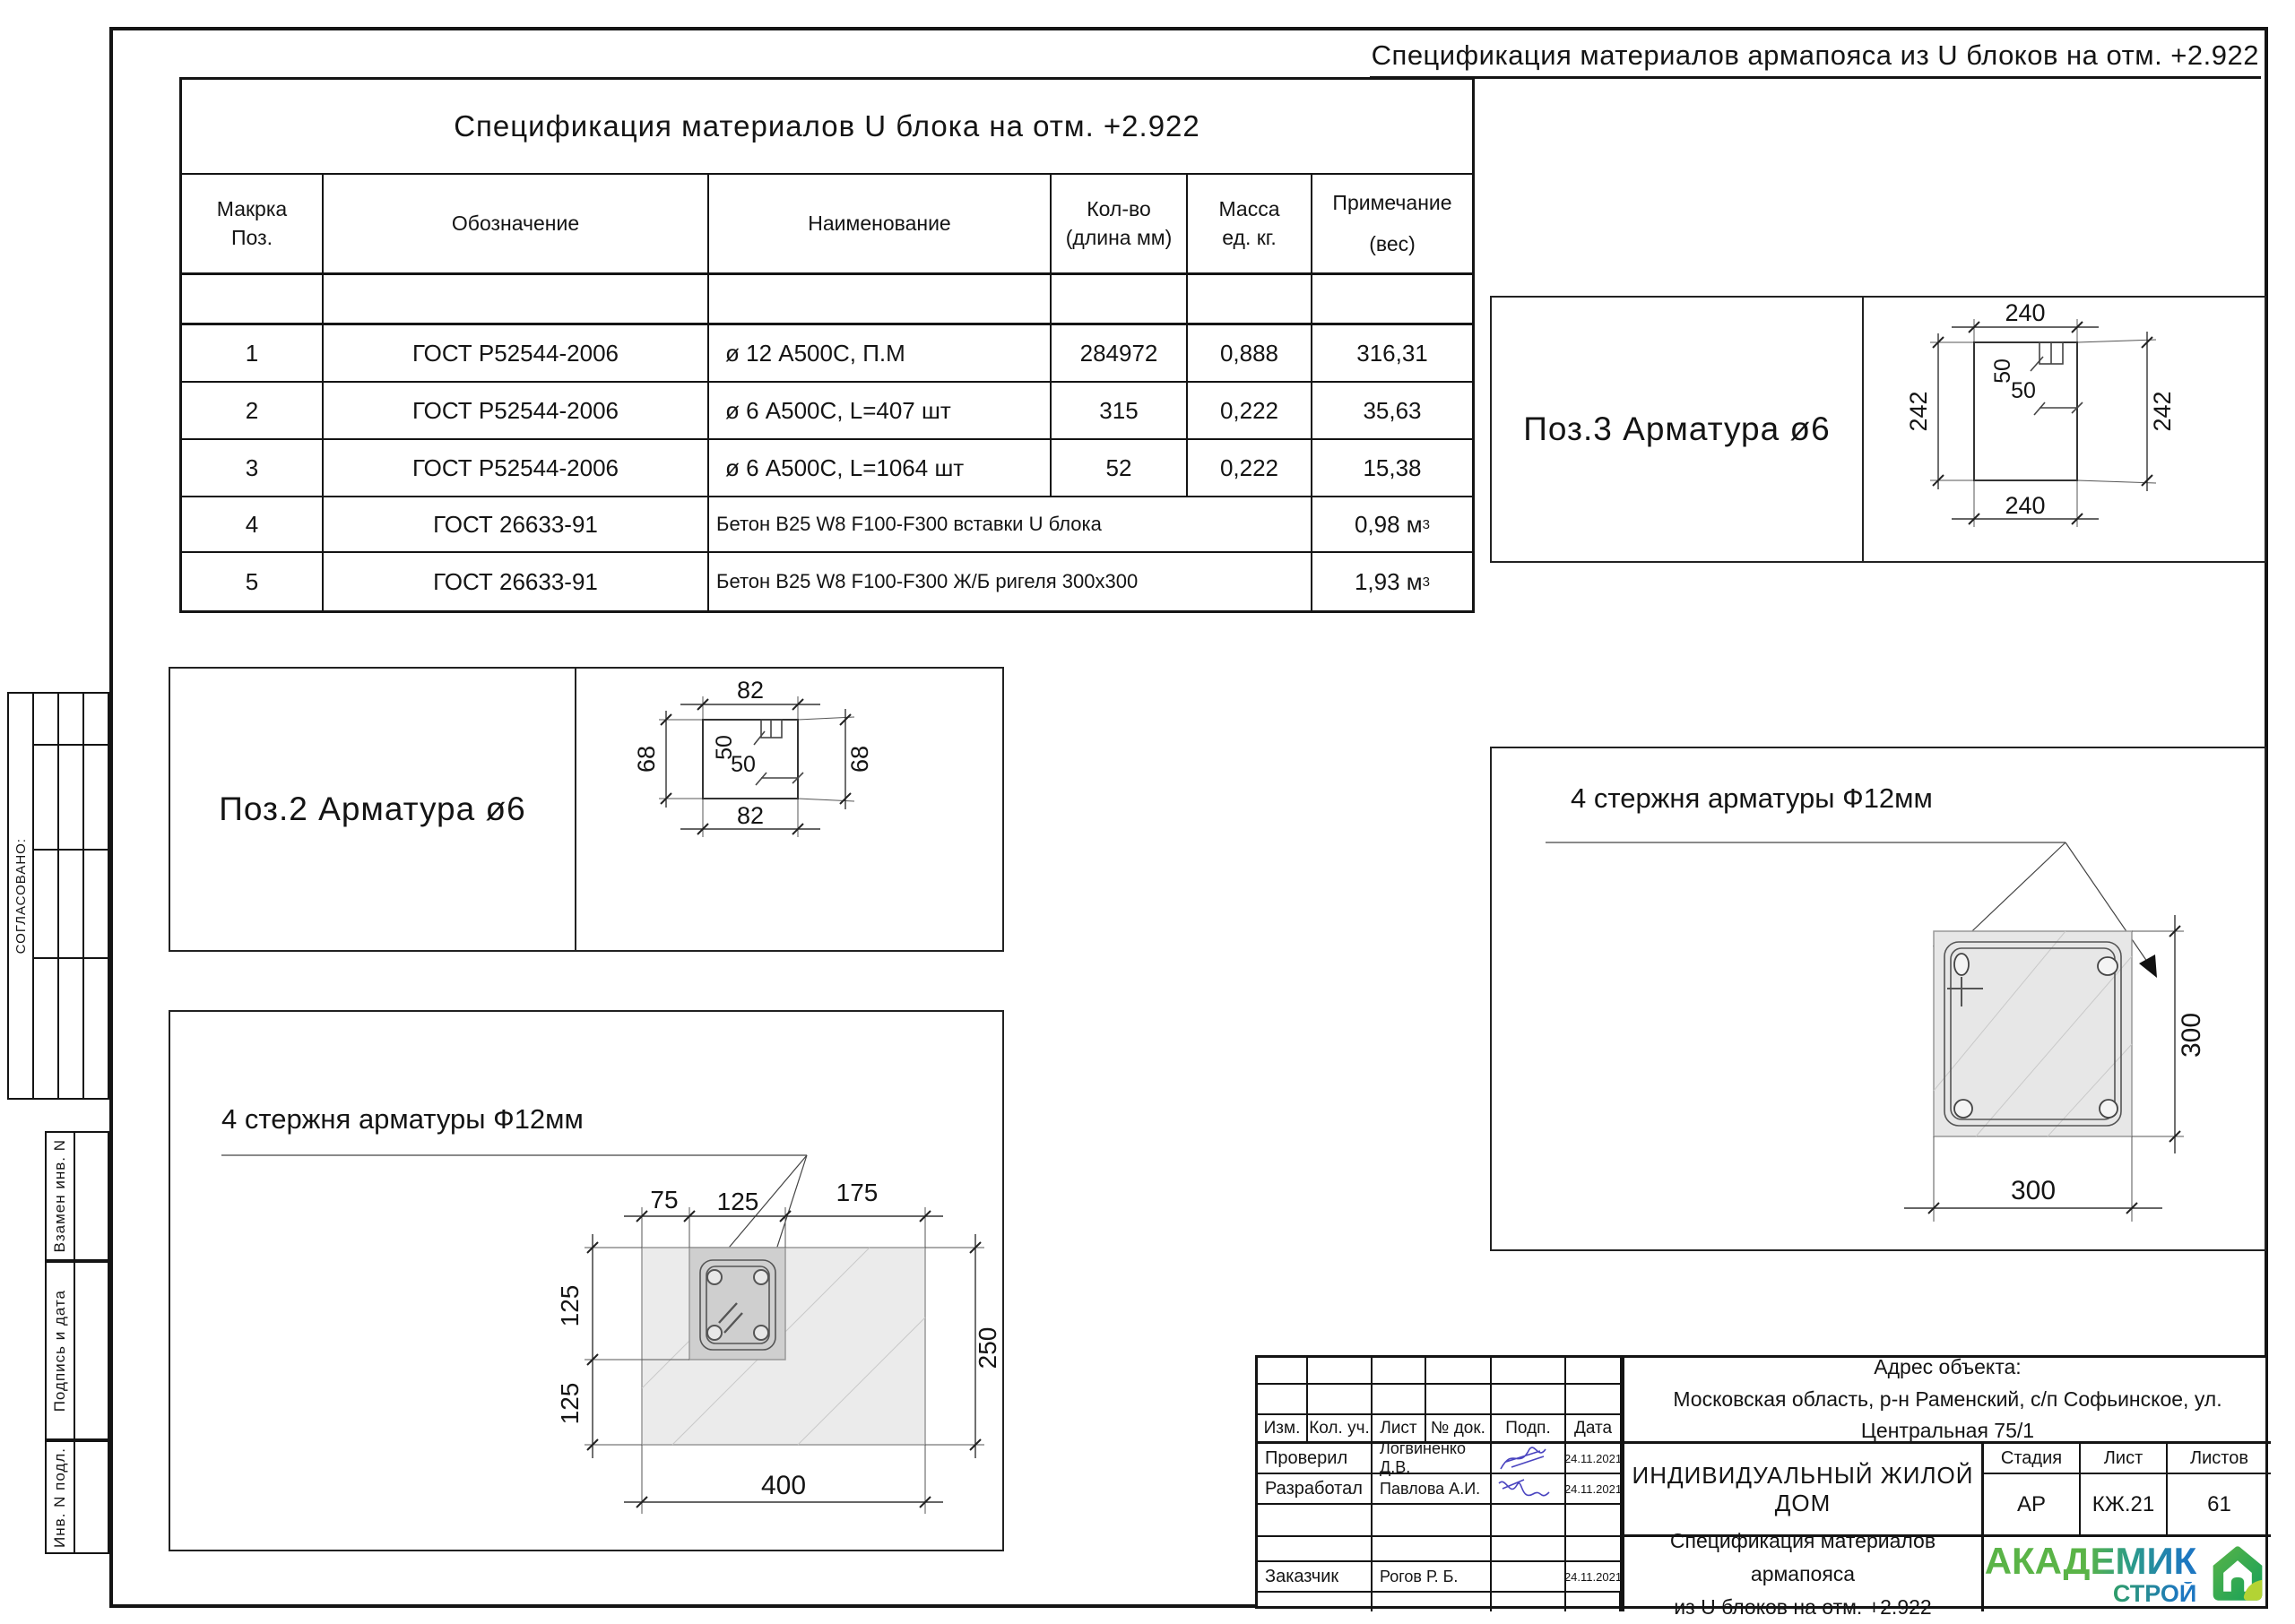 The image size is (2295, 1624). I want to click on sheet-label-cell: Лист, so click(2125, 1459).